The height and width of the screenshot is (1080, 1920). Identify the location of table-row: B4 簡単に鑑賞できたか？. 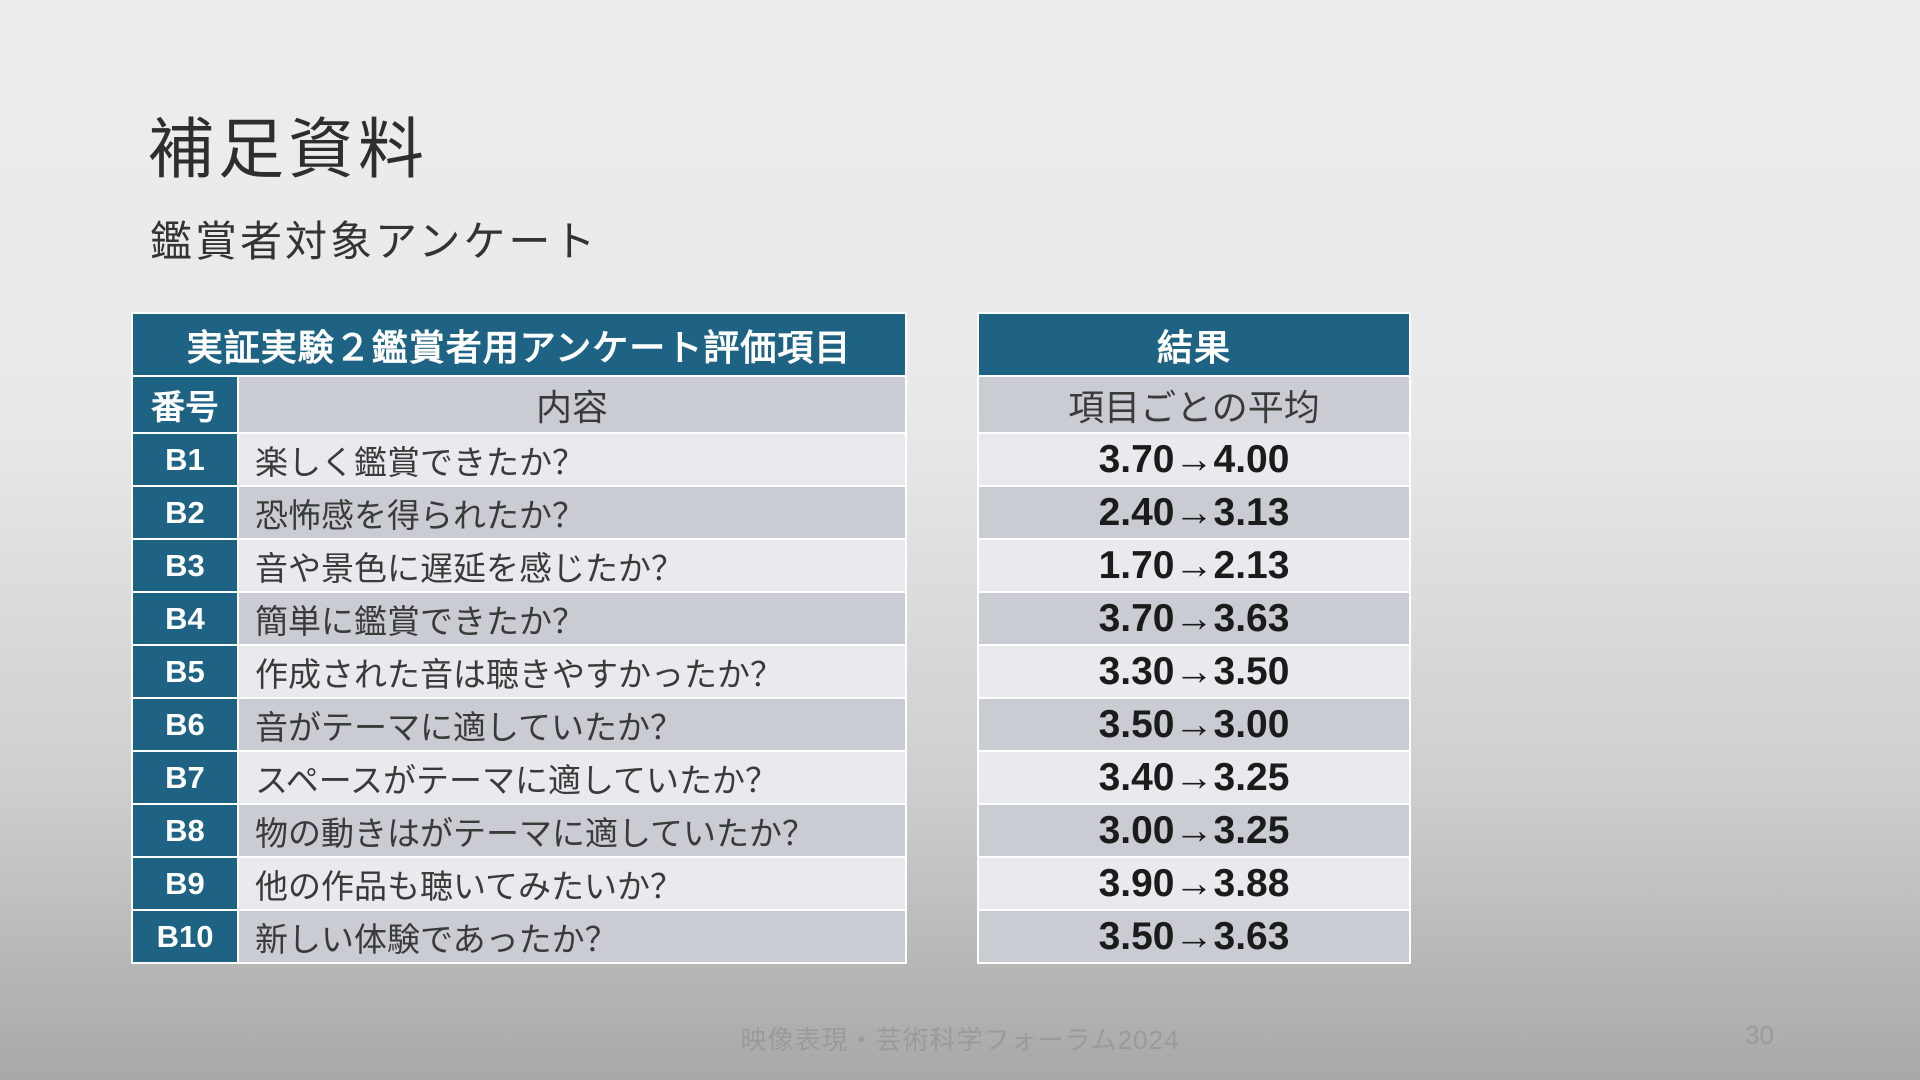
(519, 617).